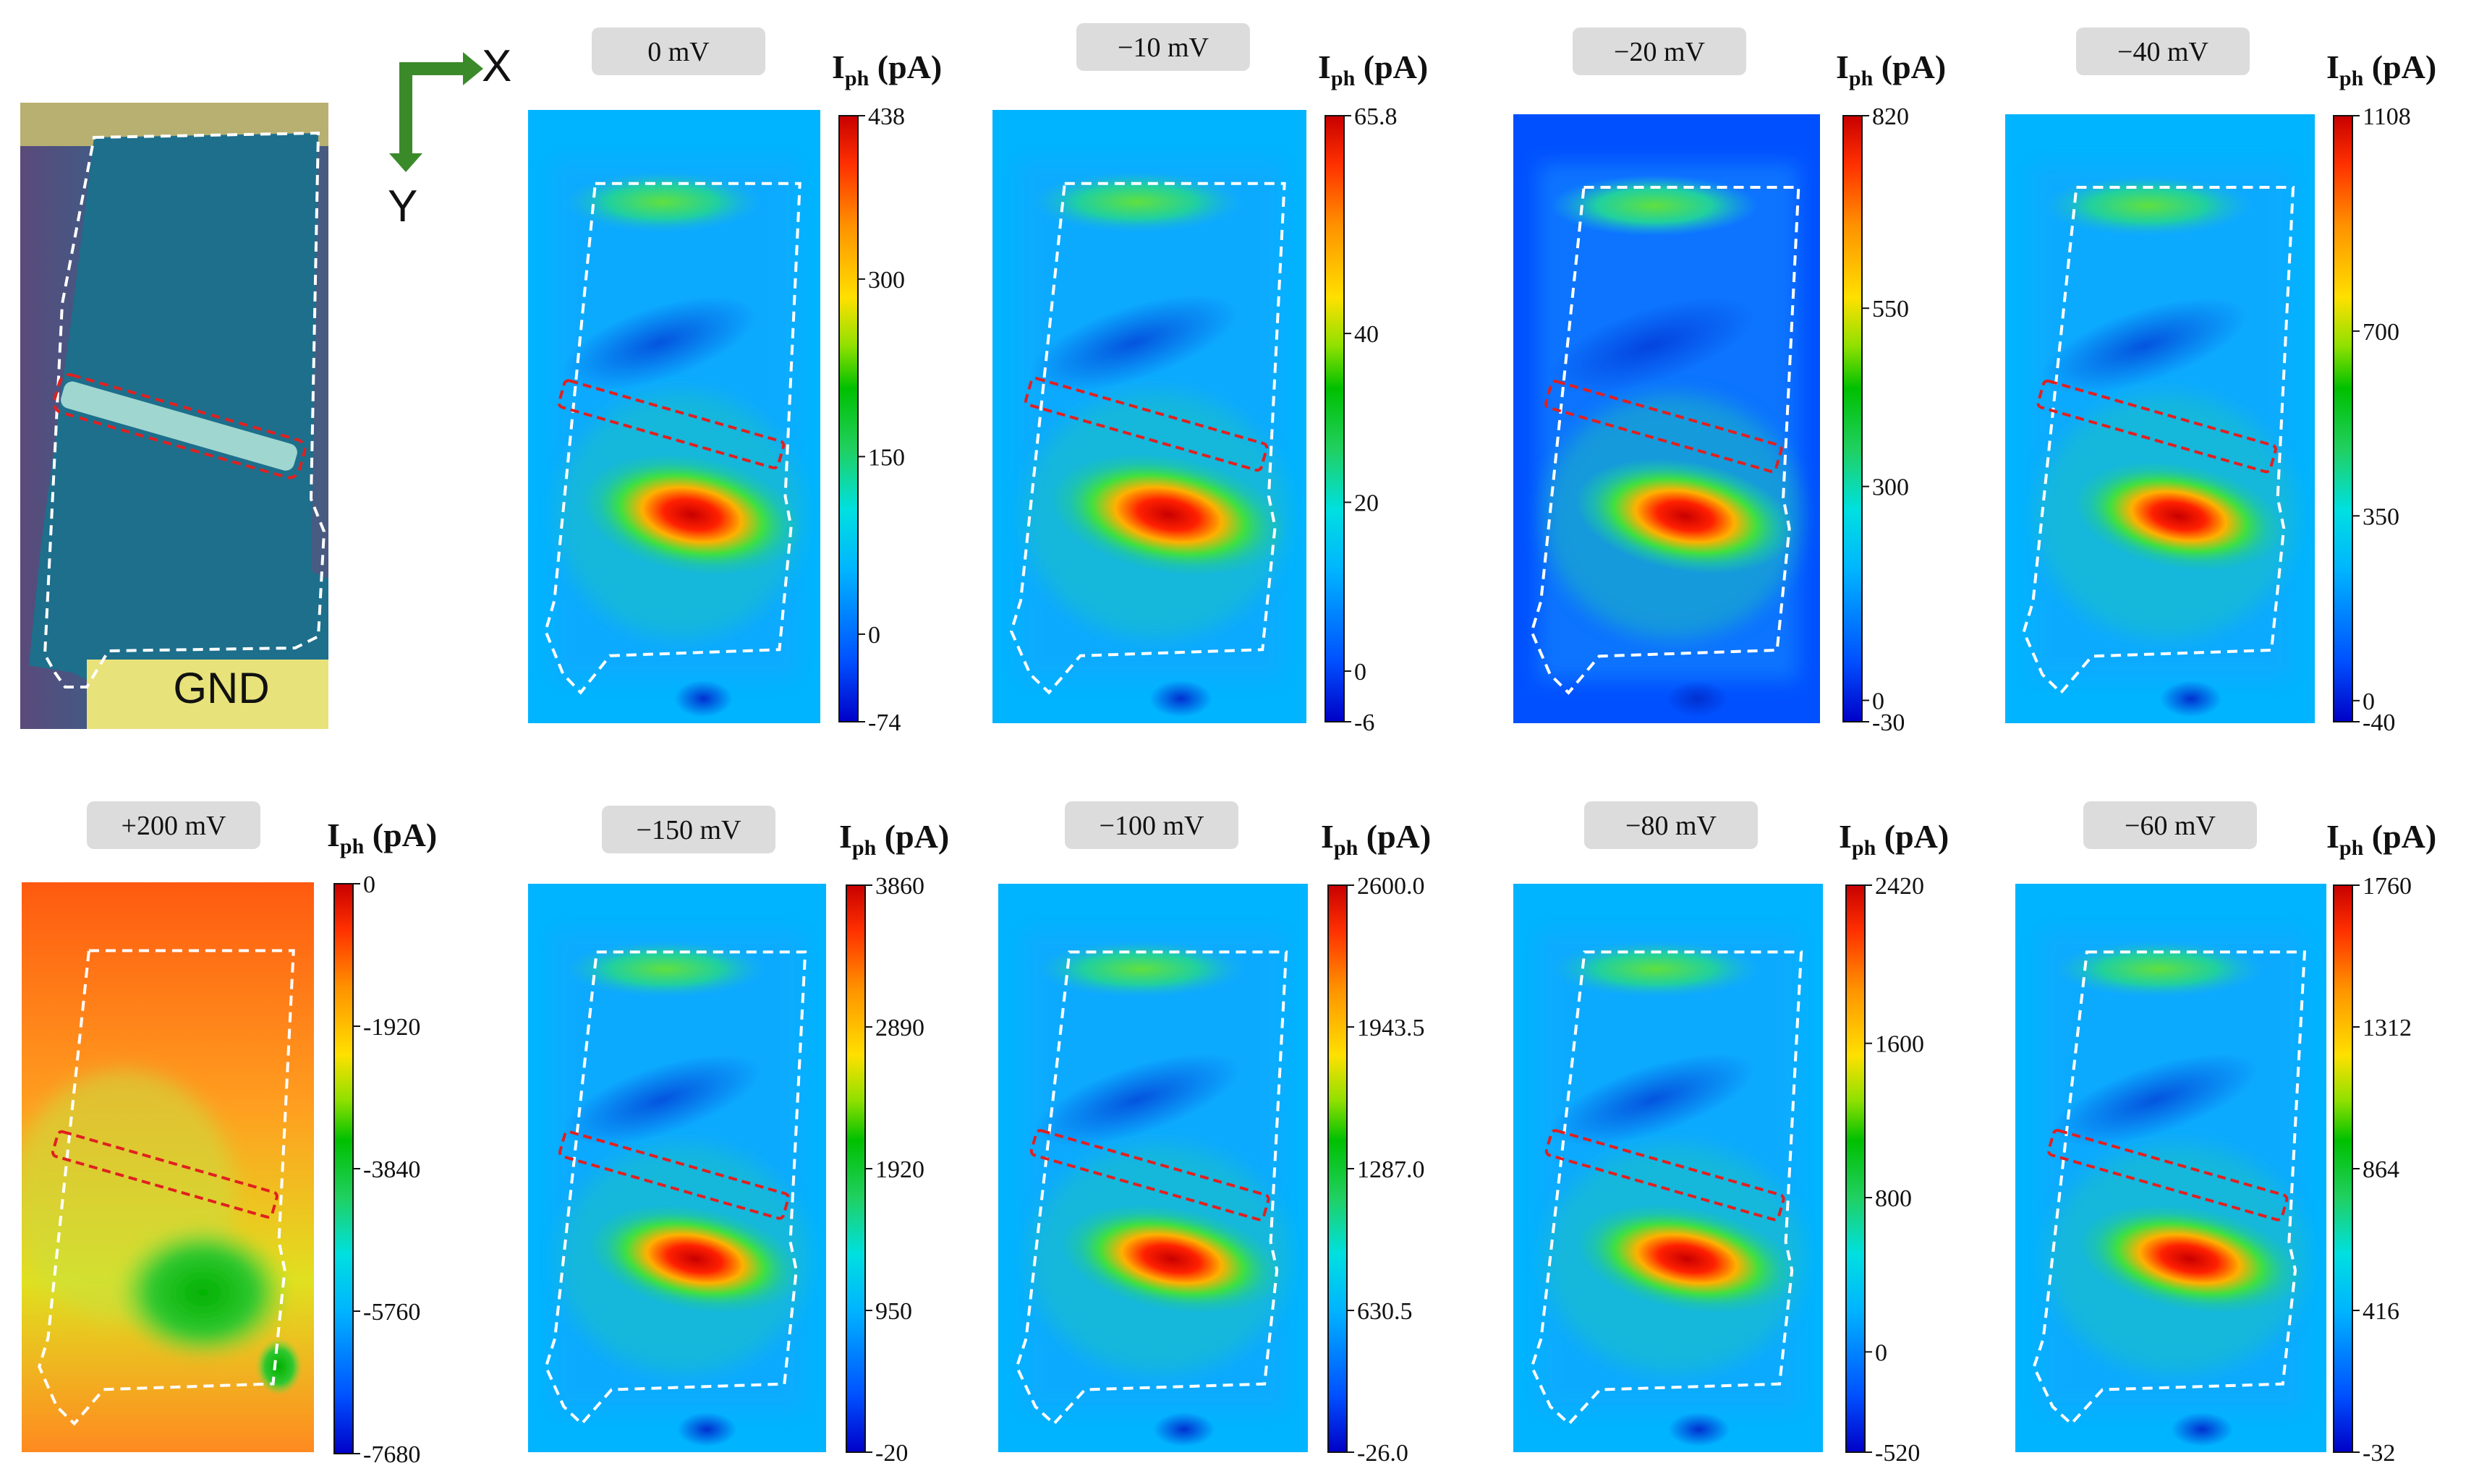  Describe the element at coordinates (2387, 886) in the screenshot. I see `colorbar-tick-label: 1760` at that location.